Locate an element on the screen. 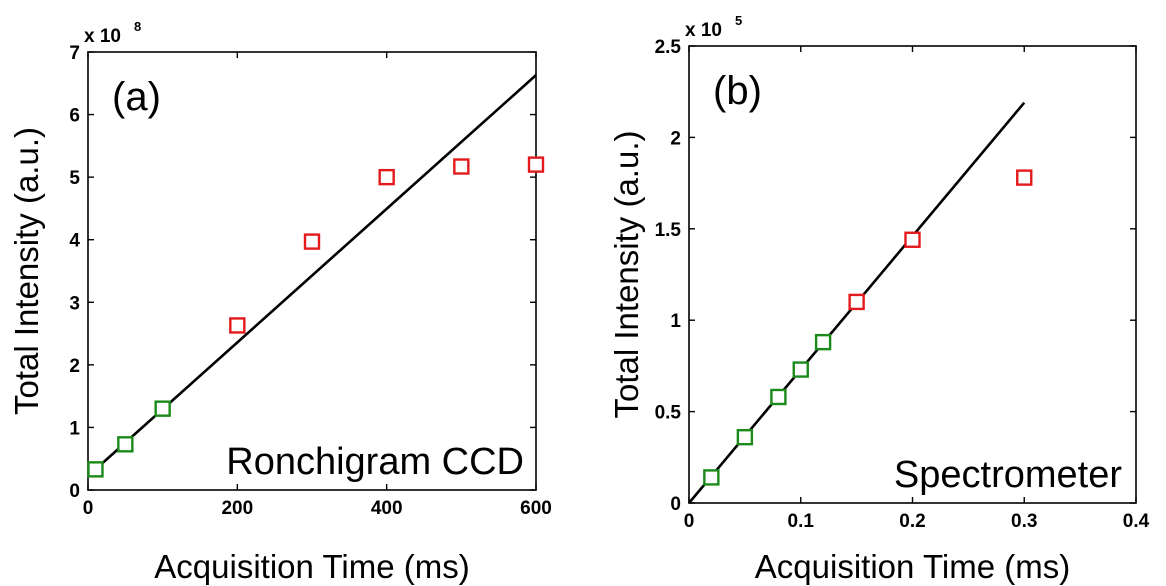 This screenshot has width=1166, height=586. y-tick-label: 5 is located at coordinates (74, 178).